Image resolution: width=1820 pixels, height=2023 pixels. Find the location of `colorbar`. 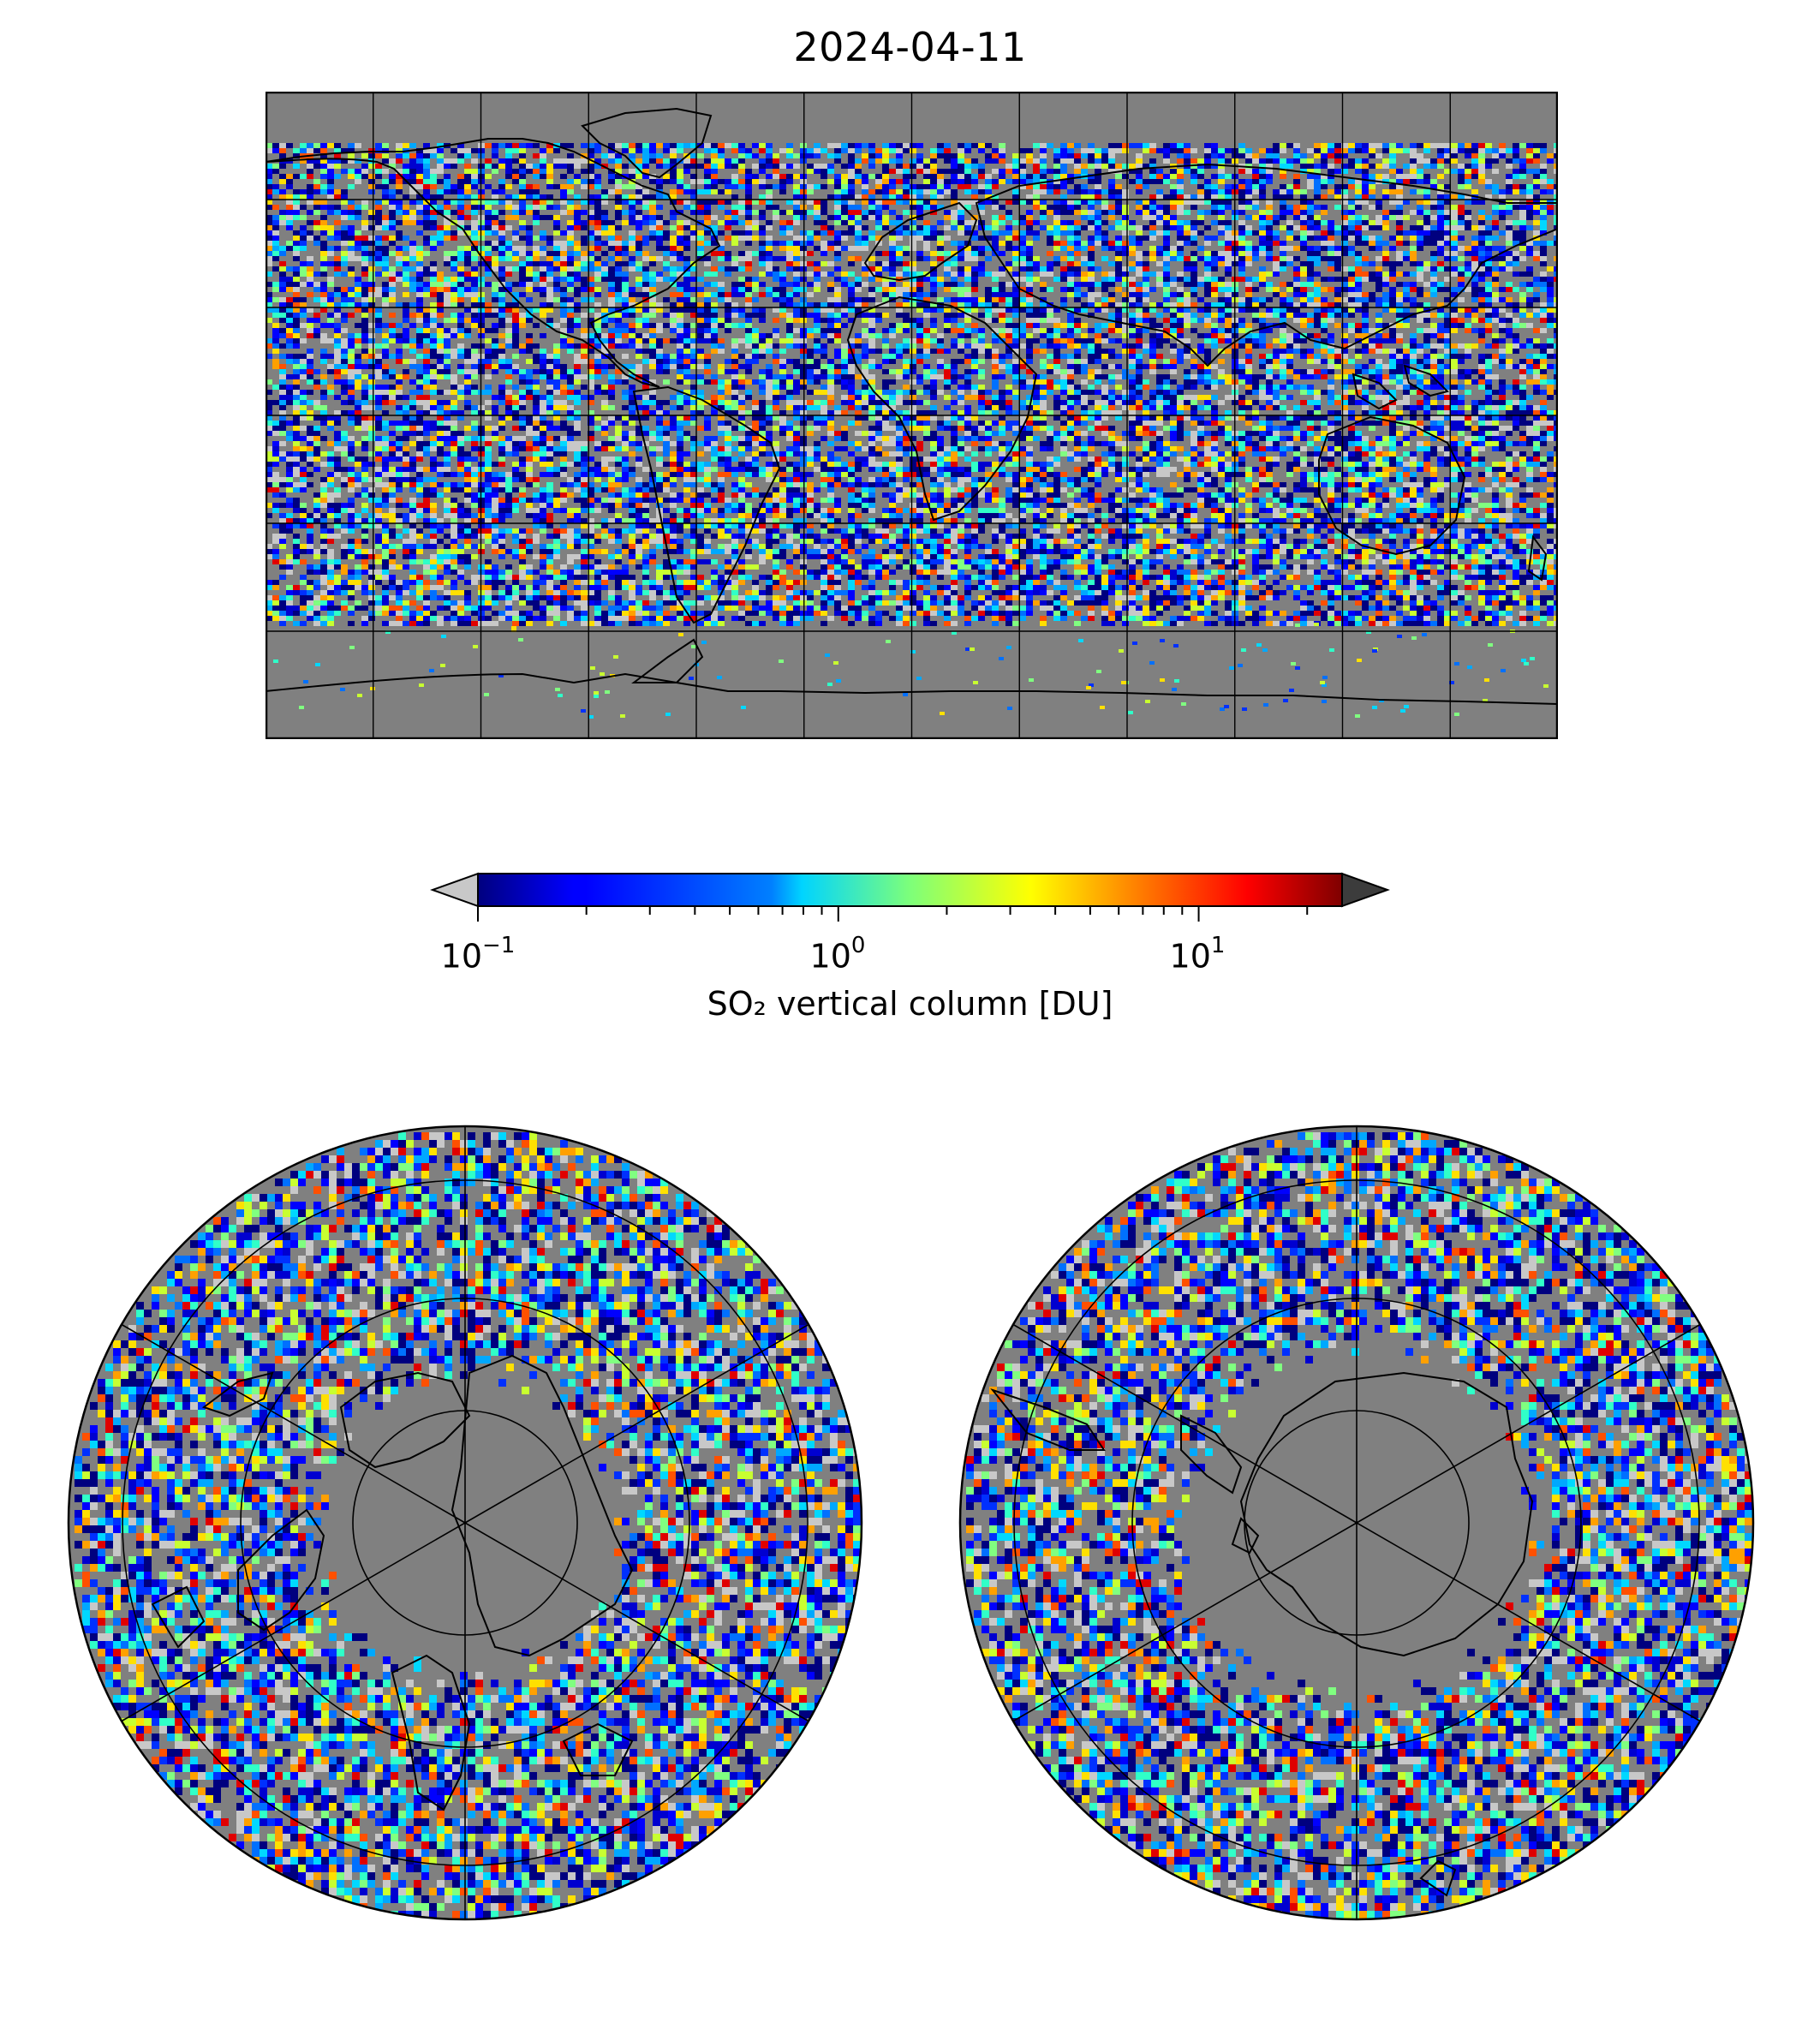

colorbar is located at coordinates (910, 897).